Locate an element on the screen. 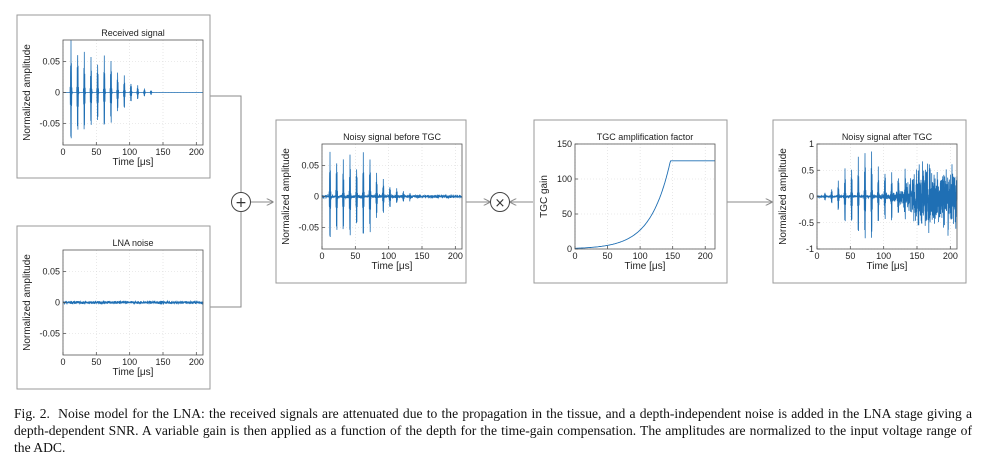 The image size is (987, 463). chart-title: Received signal is located at coordinates (133, 33).